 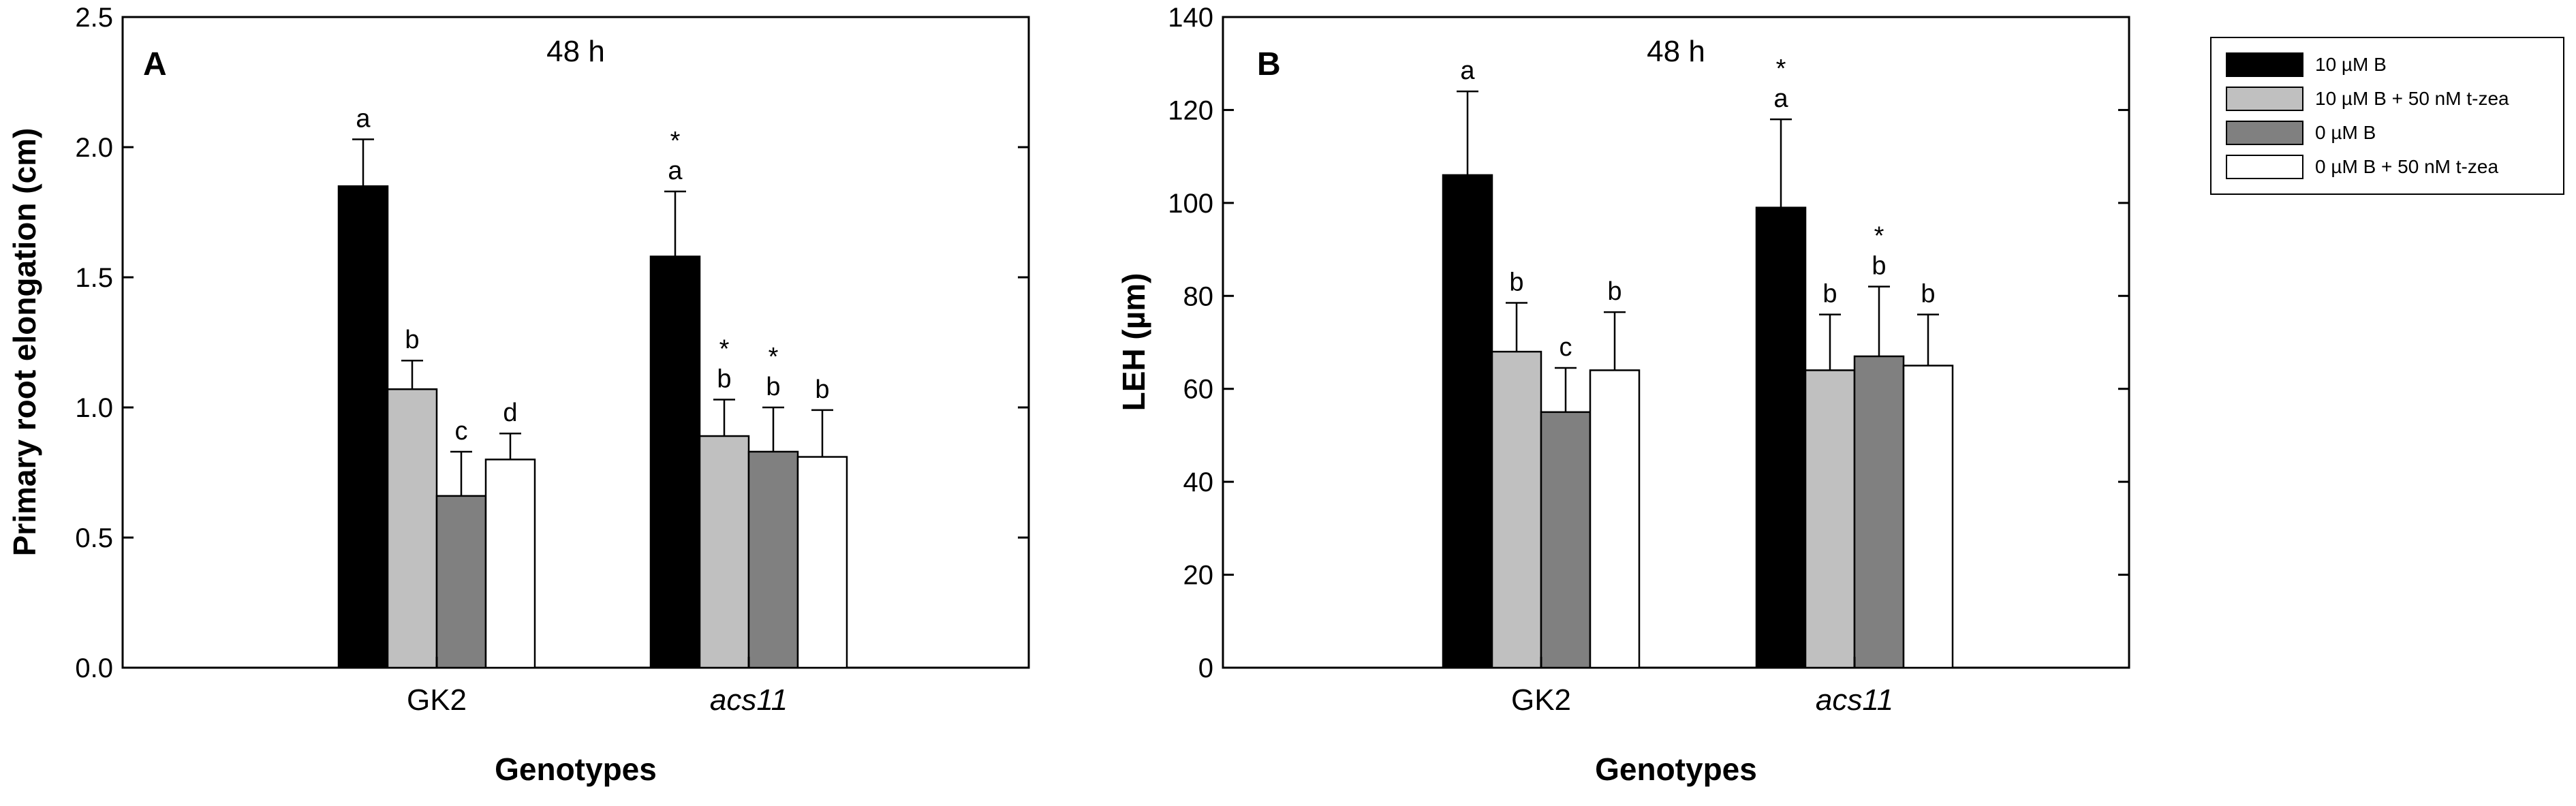 What do you see at coordinates (1541, 700) in the screenshot?
I see `panel-b-category-label: GK2` at bounding box center [1541, 700].